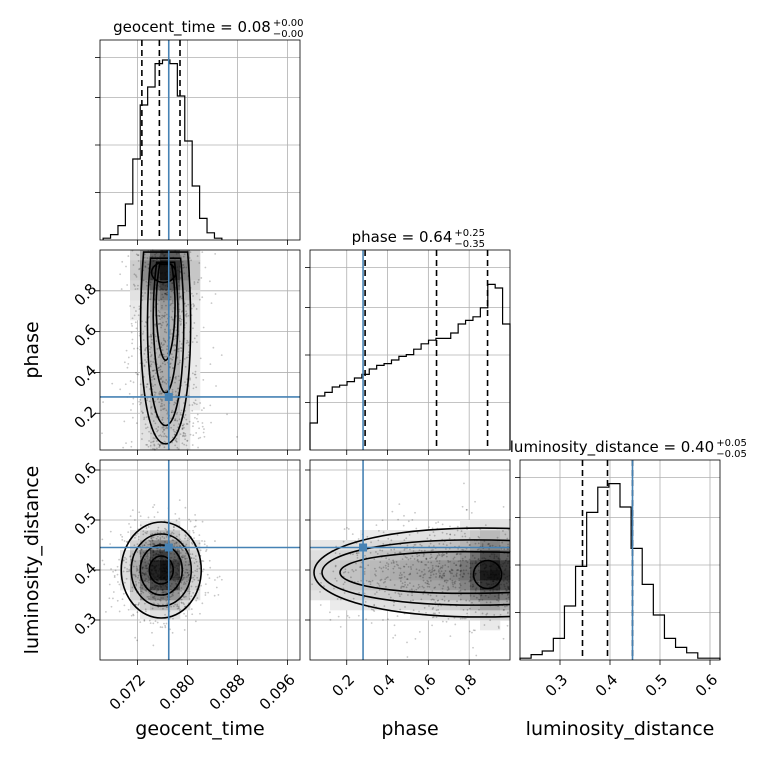 Image resolution: width=760 pixels, height=760 pixels. I want to click on title-geocent_time-minus: −0.00, so click(288, 34).